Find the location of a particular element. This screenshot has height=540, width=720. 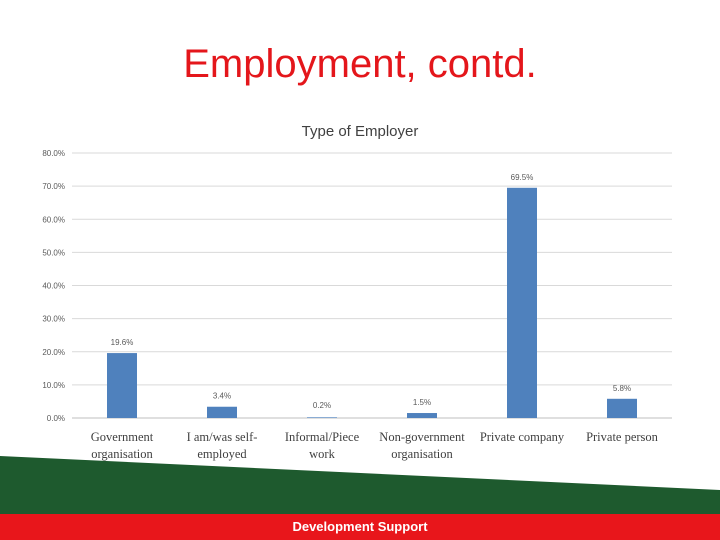

y-tick-label: 60.0% is located at coordinates (53, 219).